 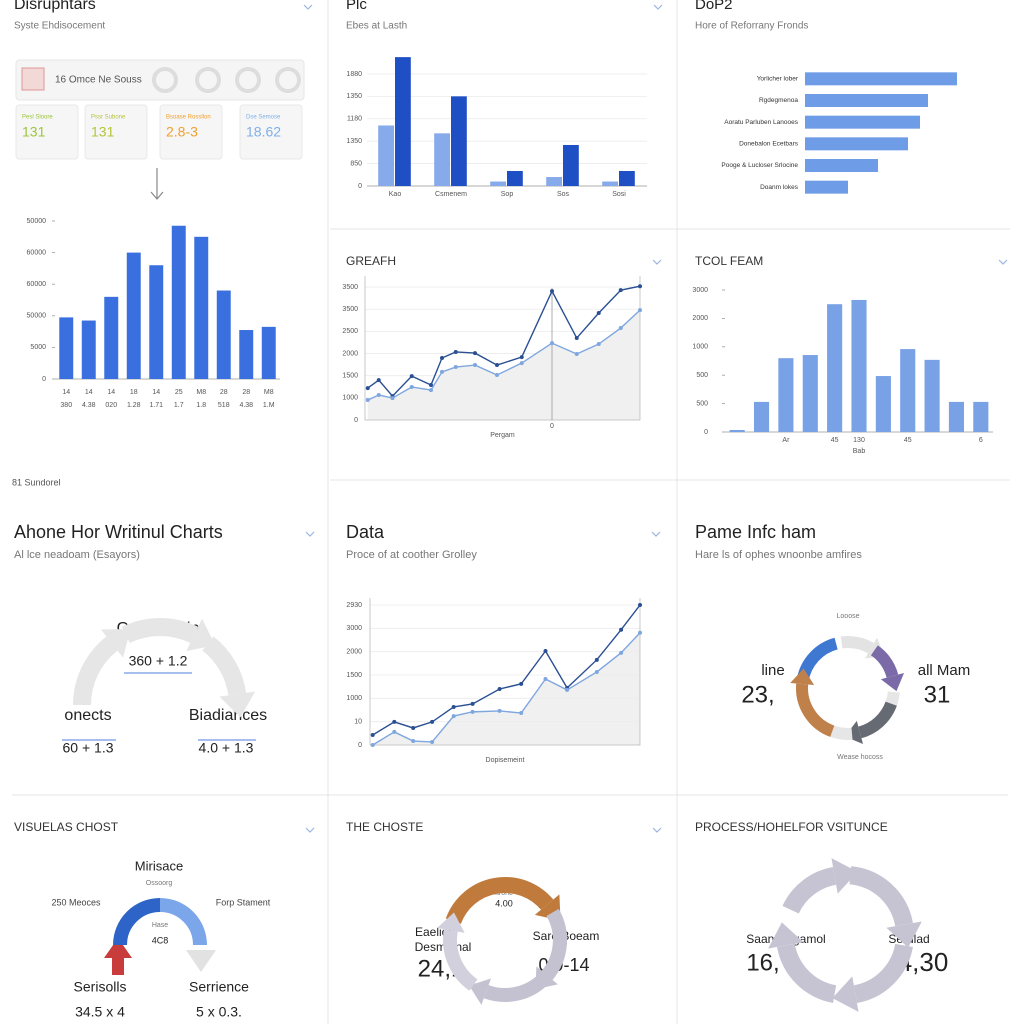 I want to click on center-label: Itrone, so click(x=504, y=893).